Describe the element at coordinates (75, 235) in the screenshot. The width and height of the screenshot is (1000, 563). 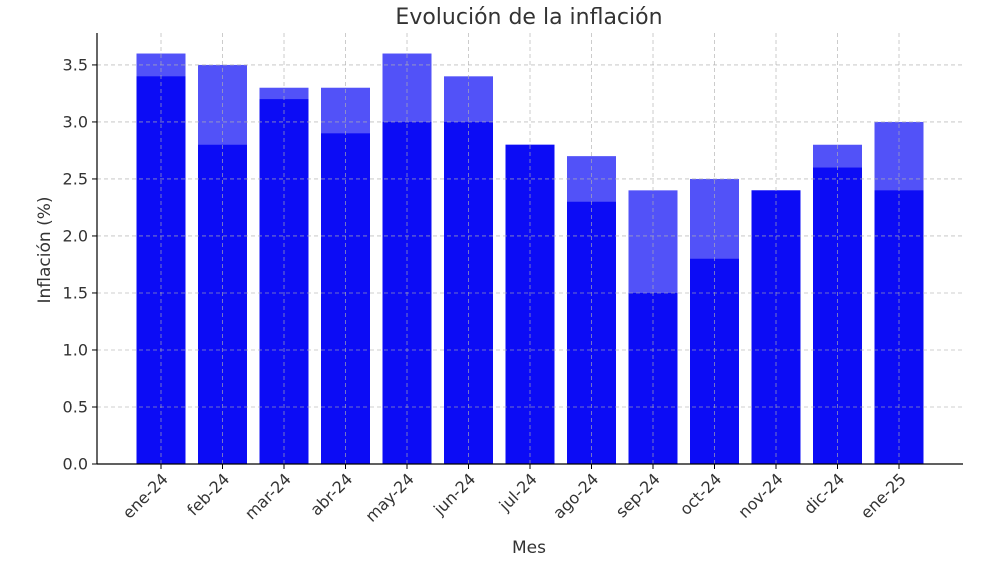
I see `y-tick-label: 2.0` at that location.